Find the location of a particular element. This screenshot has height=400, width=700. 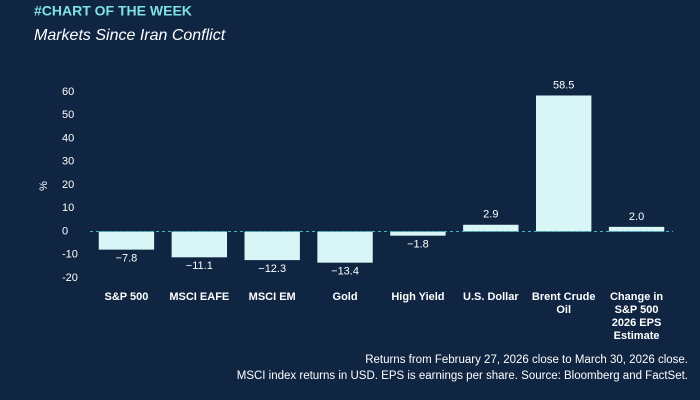

x-tick-label: Brent Crude Oil is located at coordinates (563, 303).